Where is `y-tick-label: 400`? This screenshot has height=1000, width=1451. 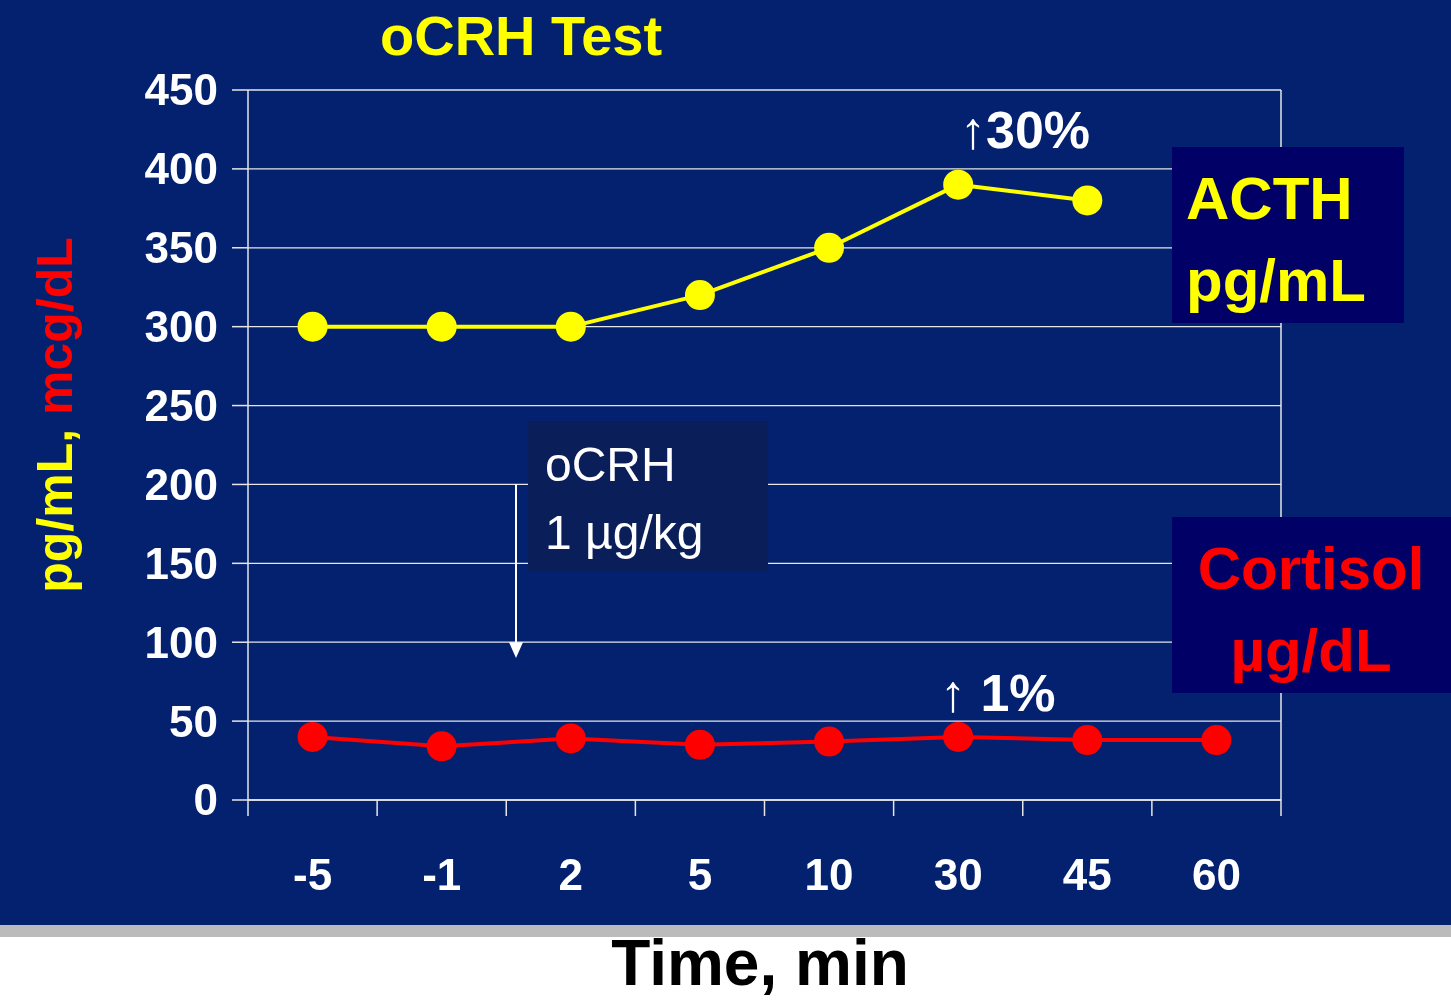
y-tick-label: 400 is located at coordinates (181, 169).